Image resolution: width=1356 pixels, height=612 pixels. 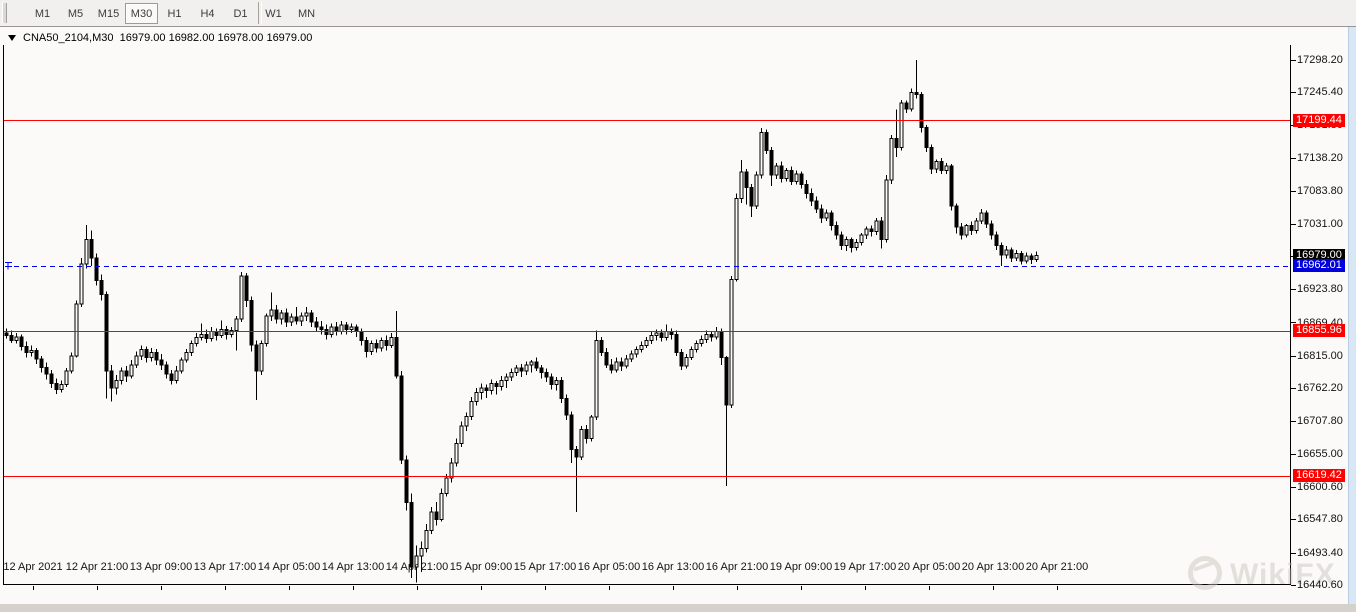 What do you see at coordinates (161, 567) in the screenshot?
I see `time-axis-label: 13 Apr 09:00` at bounding box center [161, 567].